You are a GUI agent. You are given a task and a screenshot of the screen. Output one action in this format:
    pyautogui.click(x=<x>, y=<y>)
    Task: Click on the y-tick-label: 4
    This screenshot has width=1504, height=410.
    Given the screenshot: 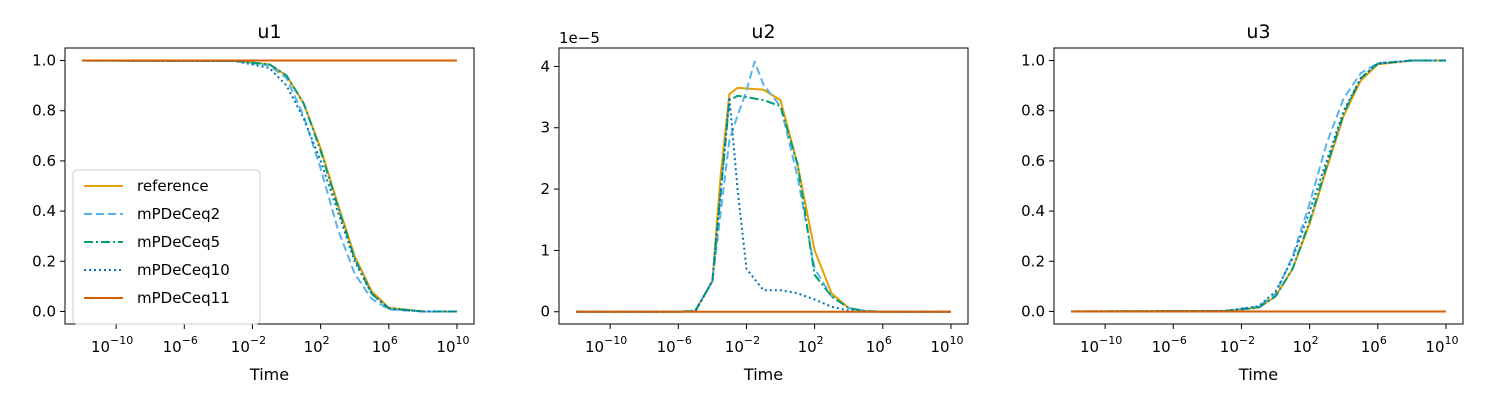 What is the action you would take?
    pyautogui.click(x=545, y=66)
    